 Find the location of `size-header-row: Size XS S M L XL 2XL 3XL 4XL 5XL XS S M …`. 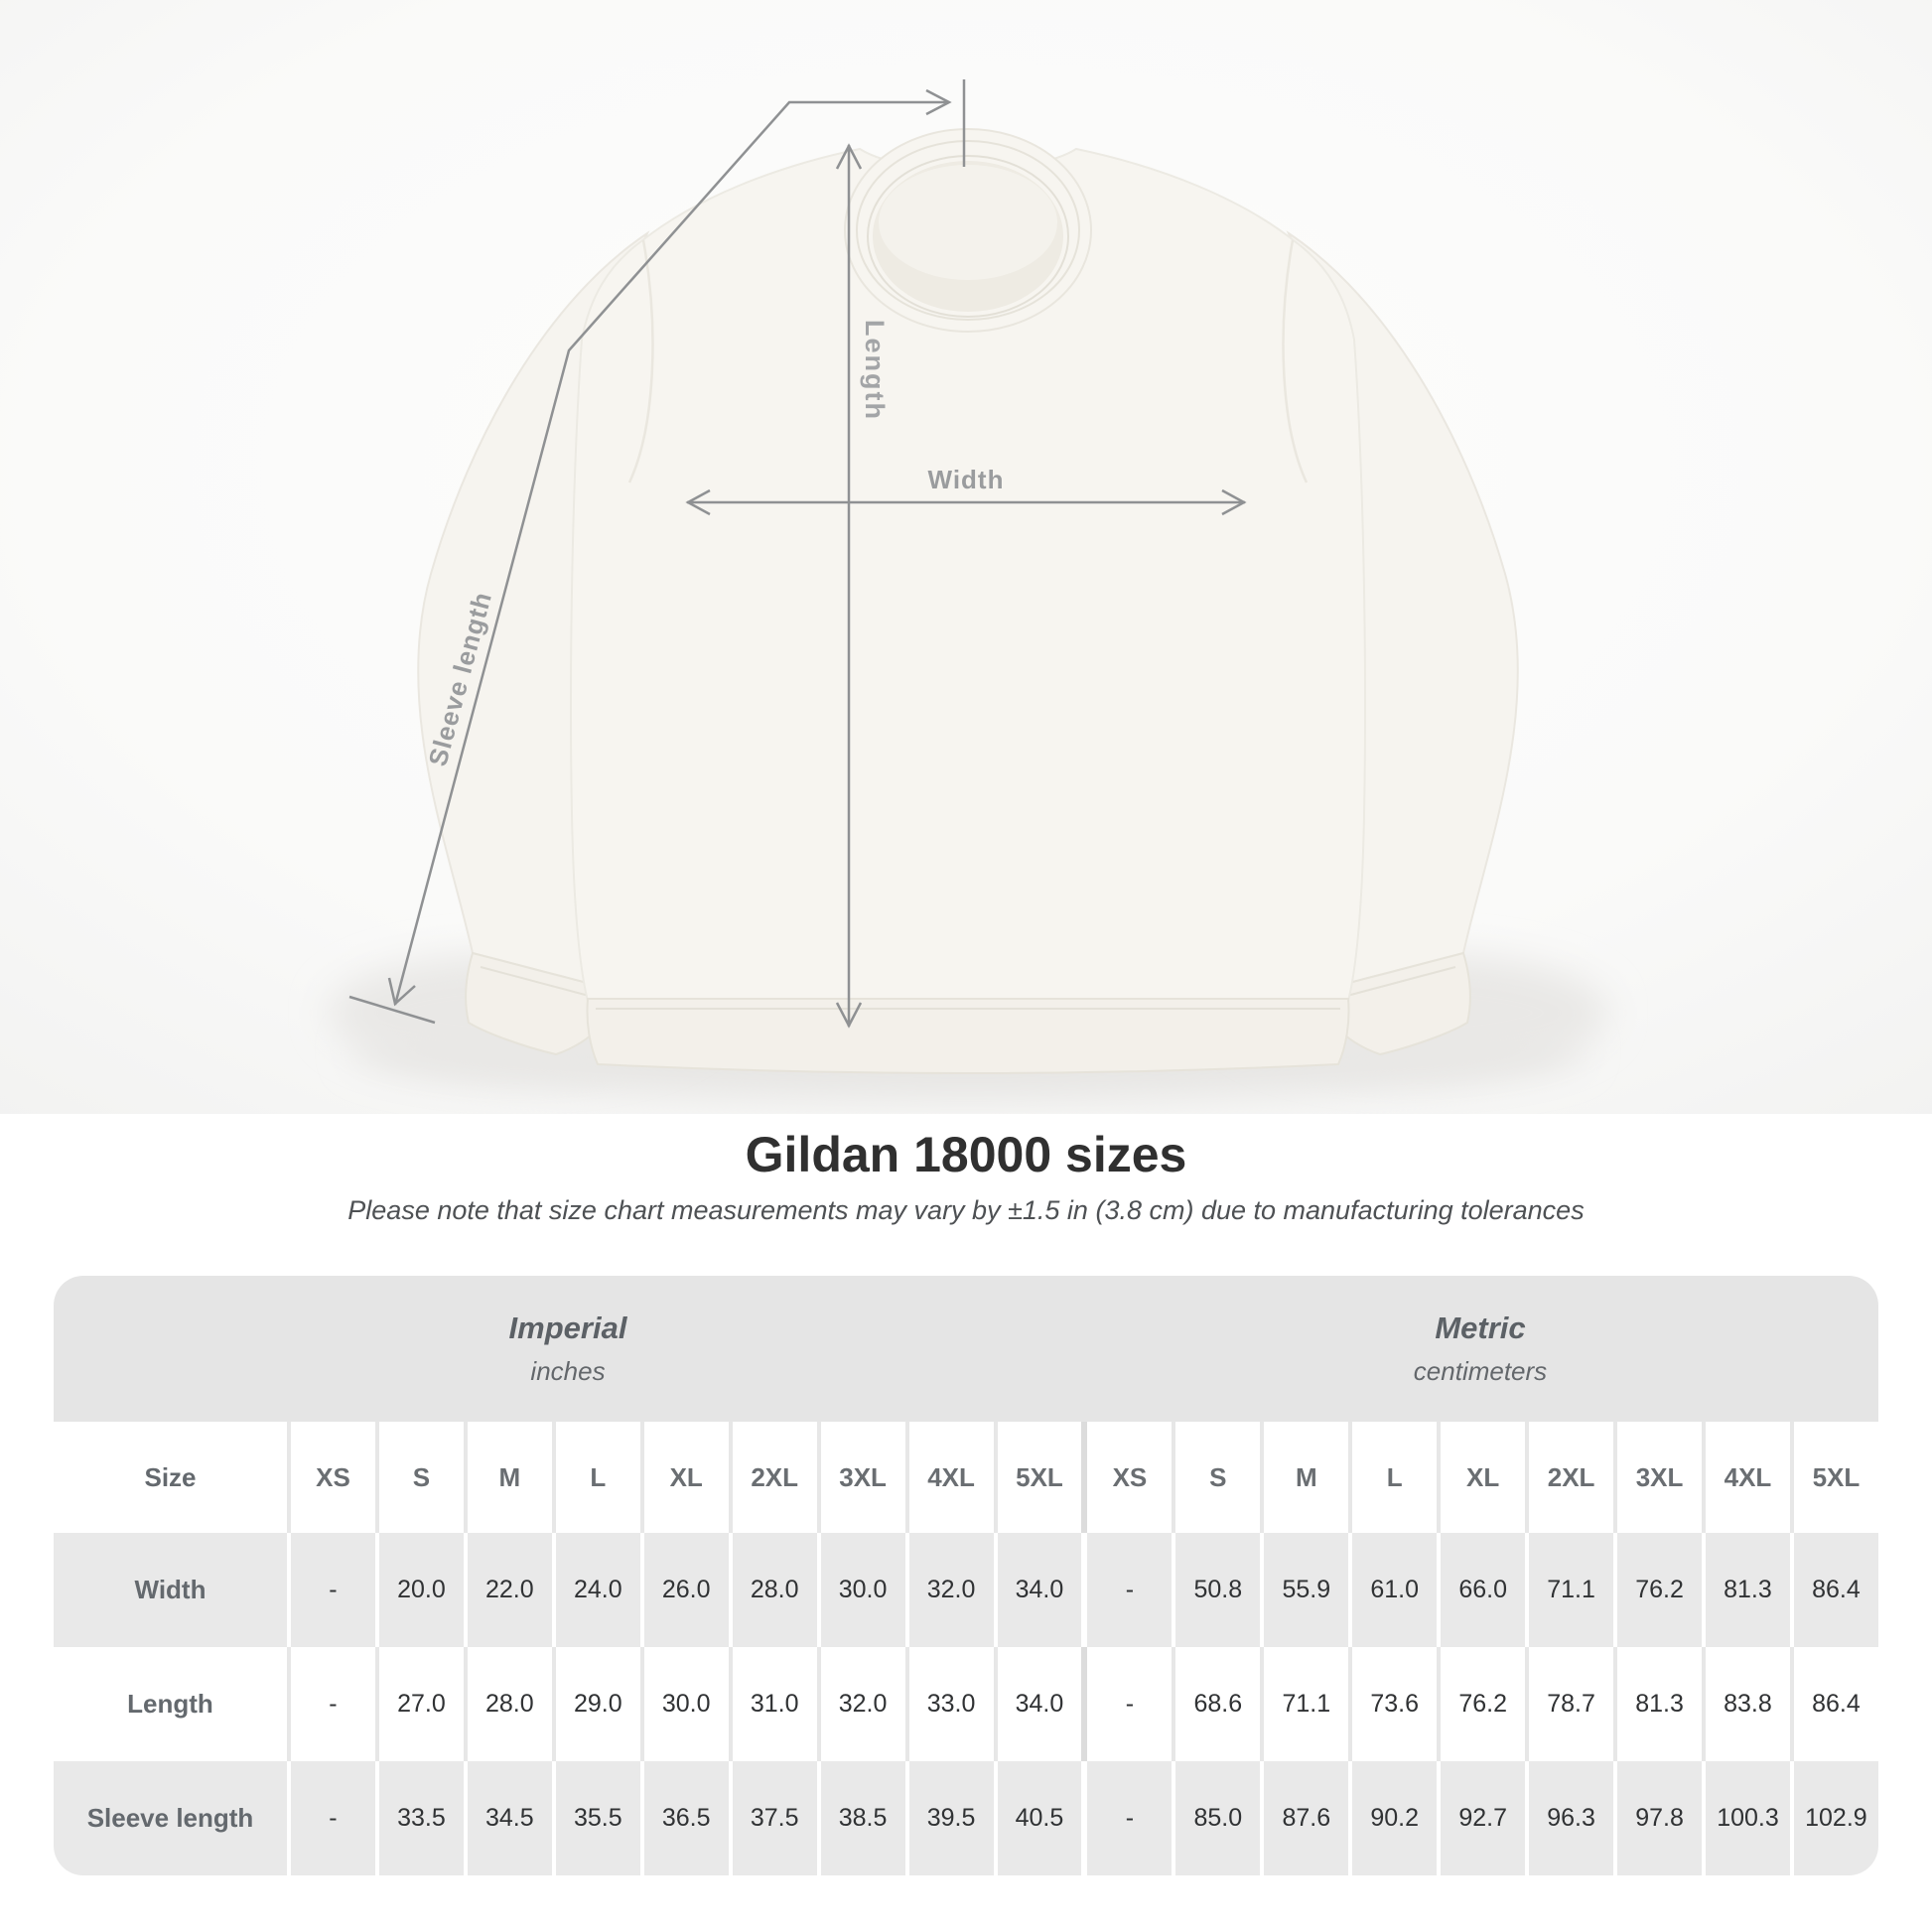

size-header-row: Size XS S M L XL 2XL 3XL 4XL 5XL XS S M … is located at coordinates (966, 1478).